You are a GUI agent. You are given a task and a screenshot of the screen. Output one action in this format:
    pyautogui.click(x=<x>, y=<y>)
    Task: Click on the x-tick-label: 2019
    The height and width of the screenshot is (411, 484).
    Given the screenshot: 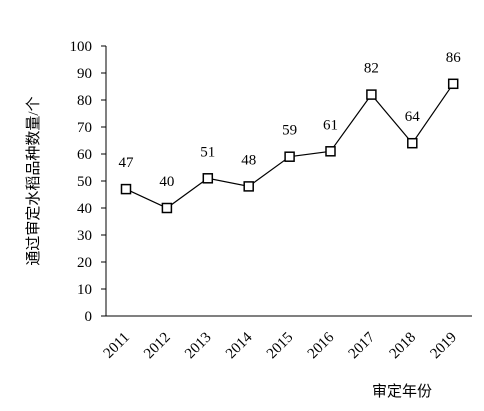 What is the action you would take?
    pyautogui.click(x=444, y=346)
    